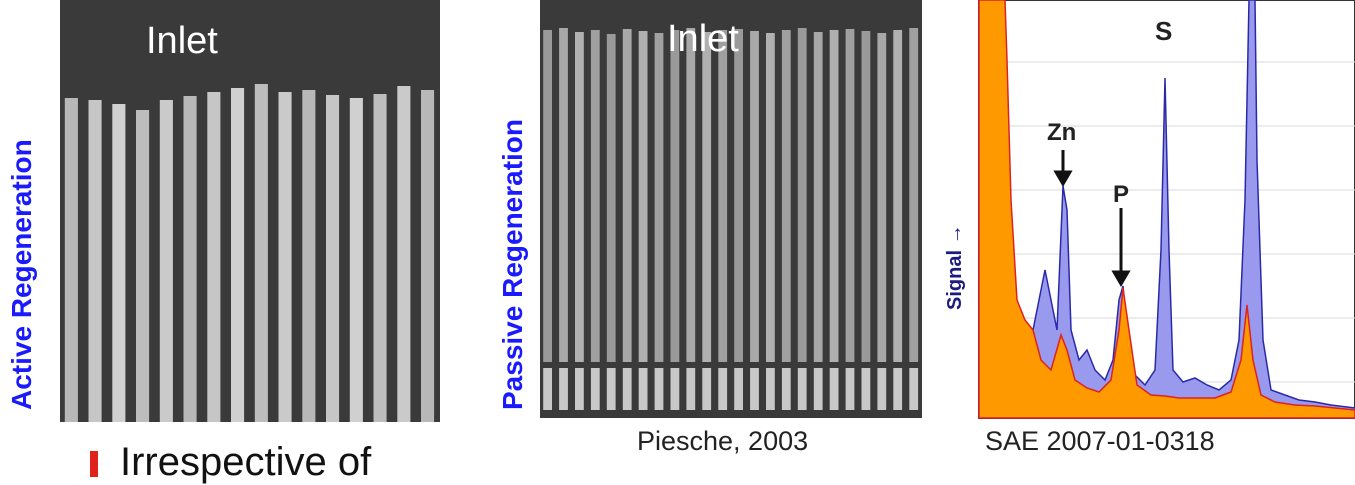  I want to click on inlet-label-left: Inlet, so click(182, 41).